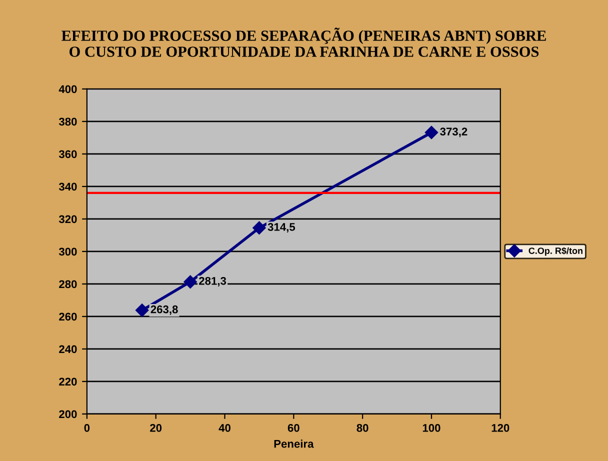  What do you see at coordinates (67, 219) in the screenshot?
I see `y-tick-label: 320` at bounding box center [67, 219].